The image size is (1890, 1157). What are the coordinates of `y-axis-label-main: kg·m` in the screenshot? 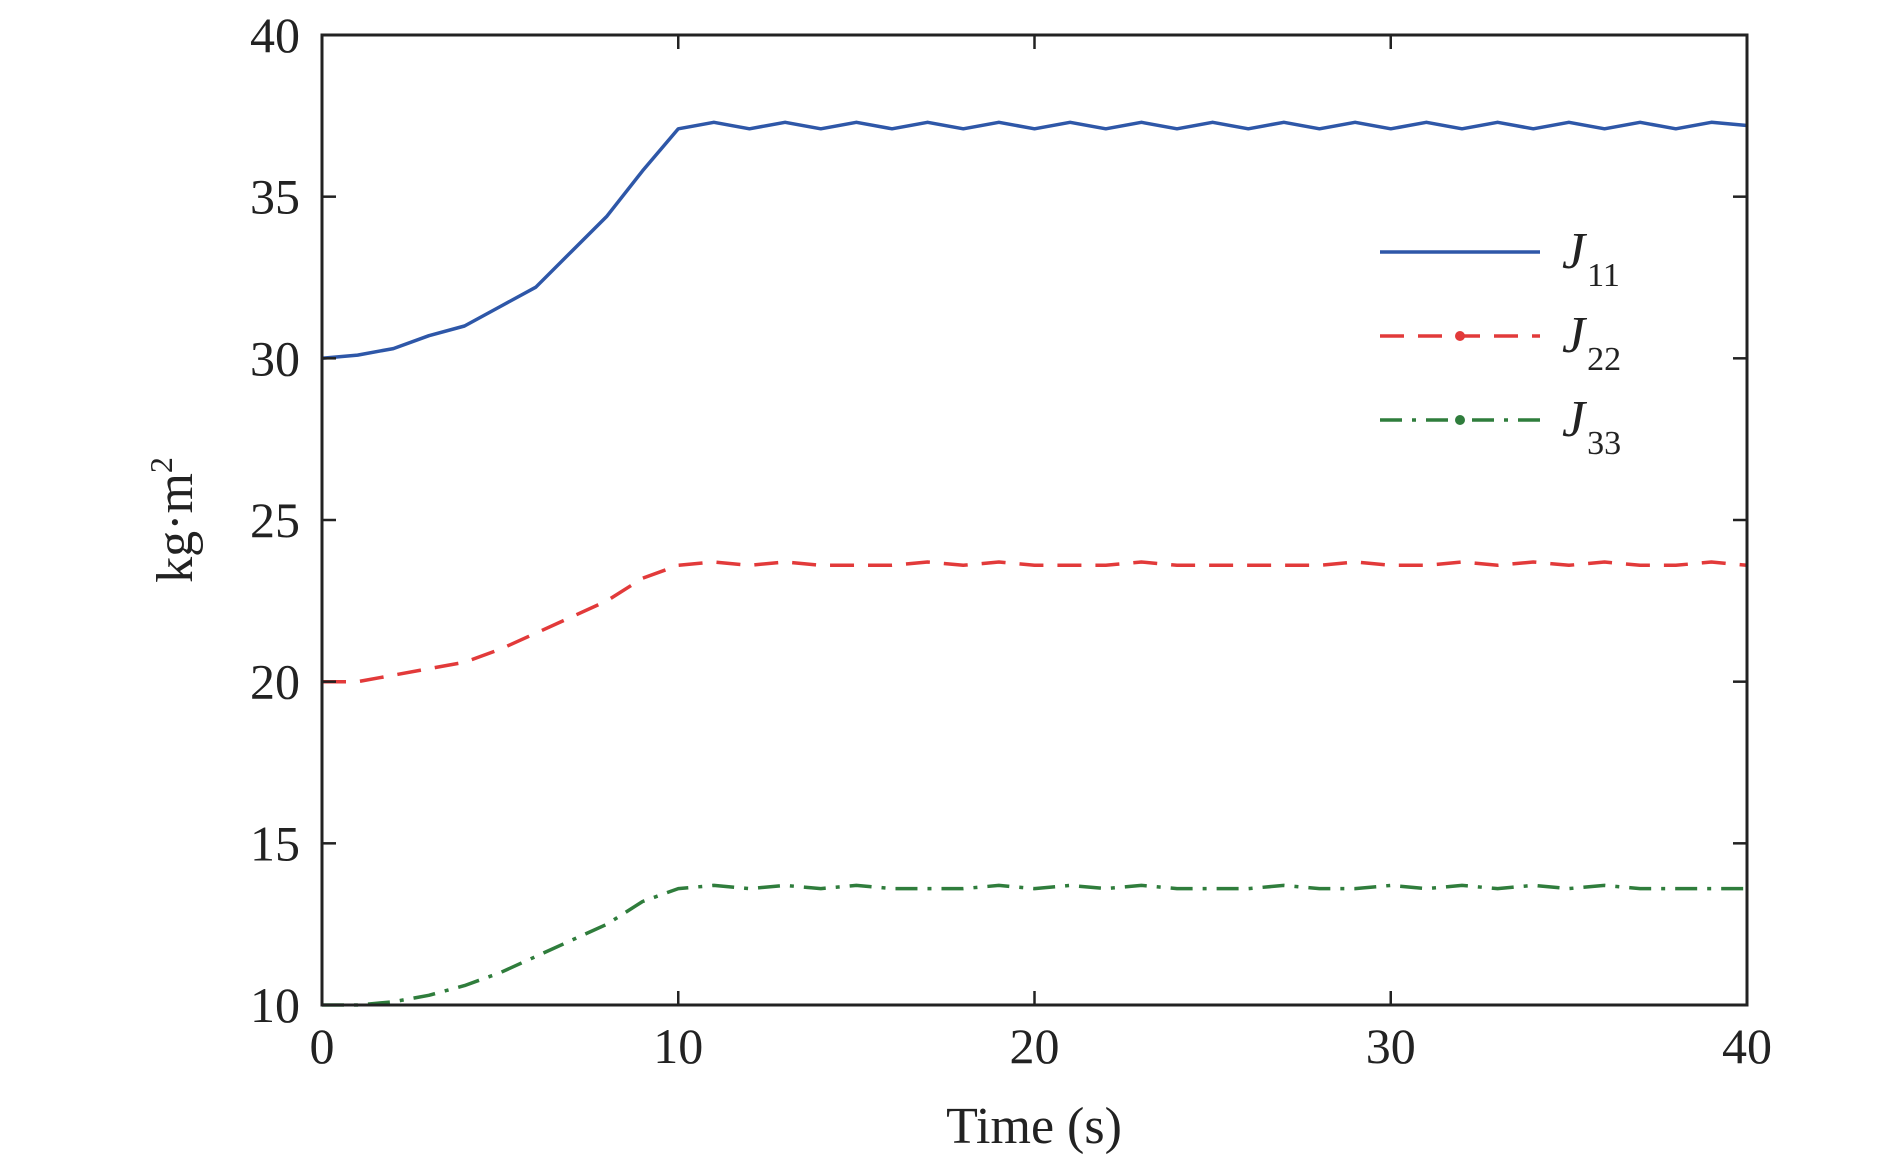 It's located at (175, 528).